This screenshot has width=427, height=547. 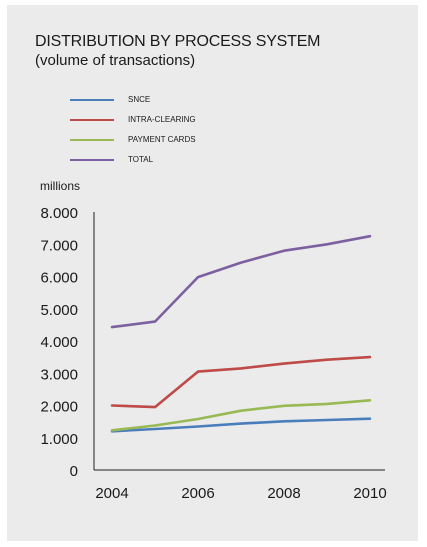 I want to click on x-tick-label: 2008, so click(x=283, y=493).